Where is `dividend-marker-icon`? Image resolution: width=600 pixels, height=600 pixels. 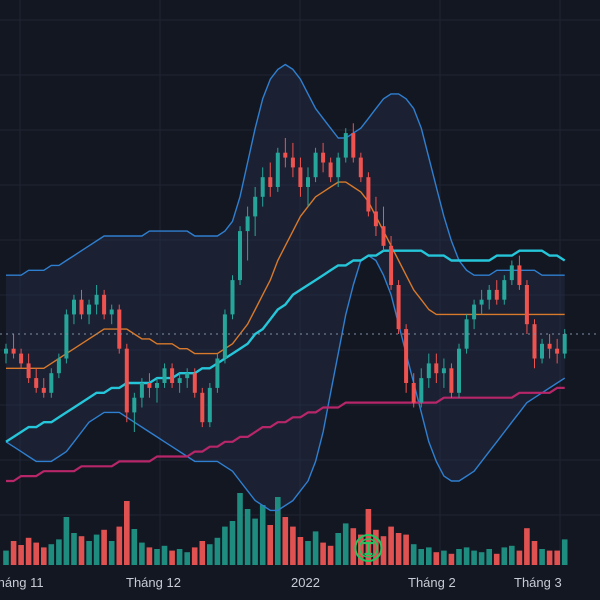
dividend-marker-icon is located at coordinates (368, 548).